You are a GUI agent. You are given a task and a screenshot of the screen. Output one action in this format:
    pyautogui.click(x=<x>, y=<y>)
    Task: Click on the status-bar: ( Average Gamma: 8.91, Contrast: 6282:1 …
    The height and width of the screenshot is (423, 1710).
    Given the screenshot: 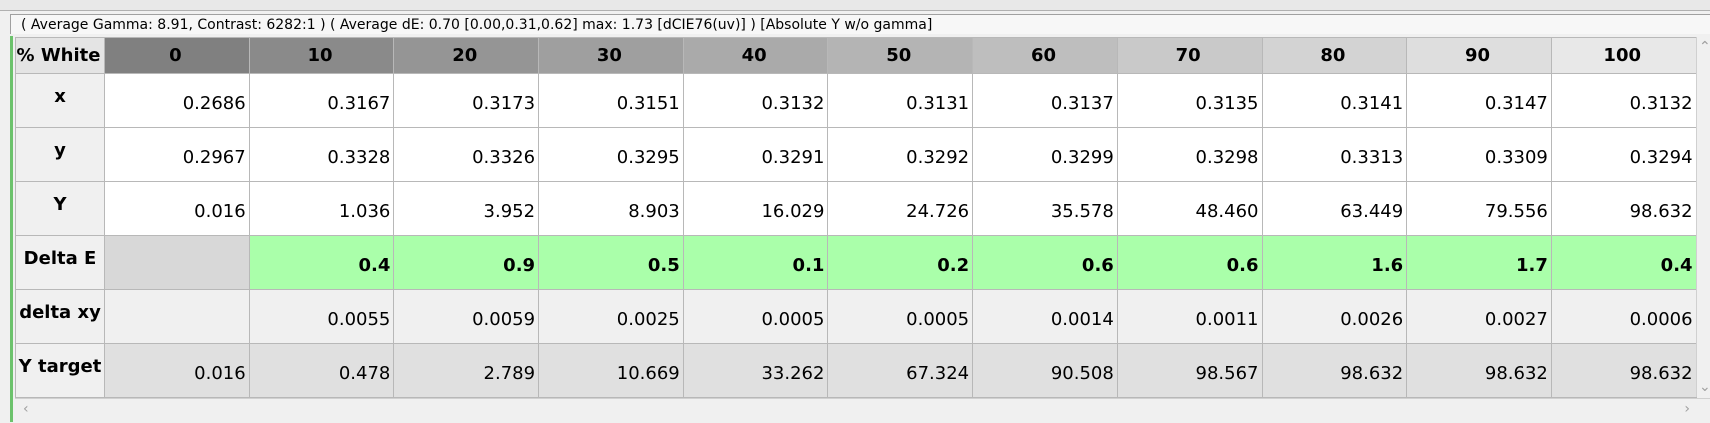 What is the action you would take?
    pyautogui.click(x=860, y=24)
    